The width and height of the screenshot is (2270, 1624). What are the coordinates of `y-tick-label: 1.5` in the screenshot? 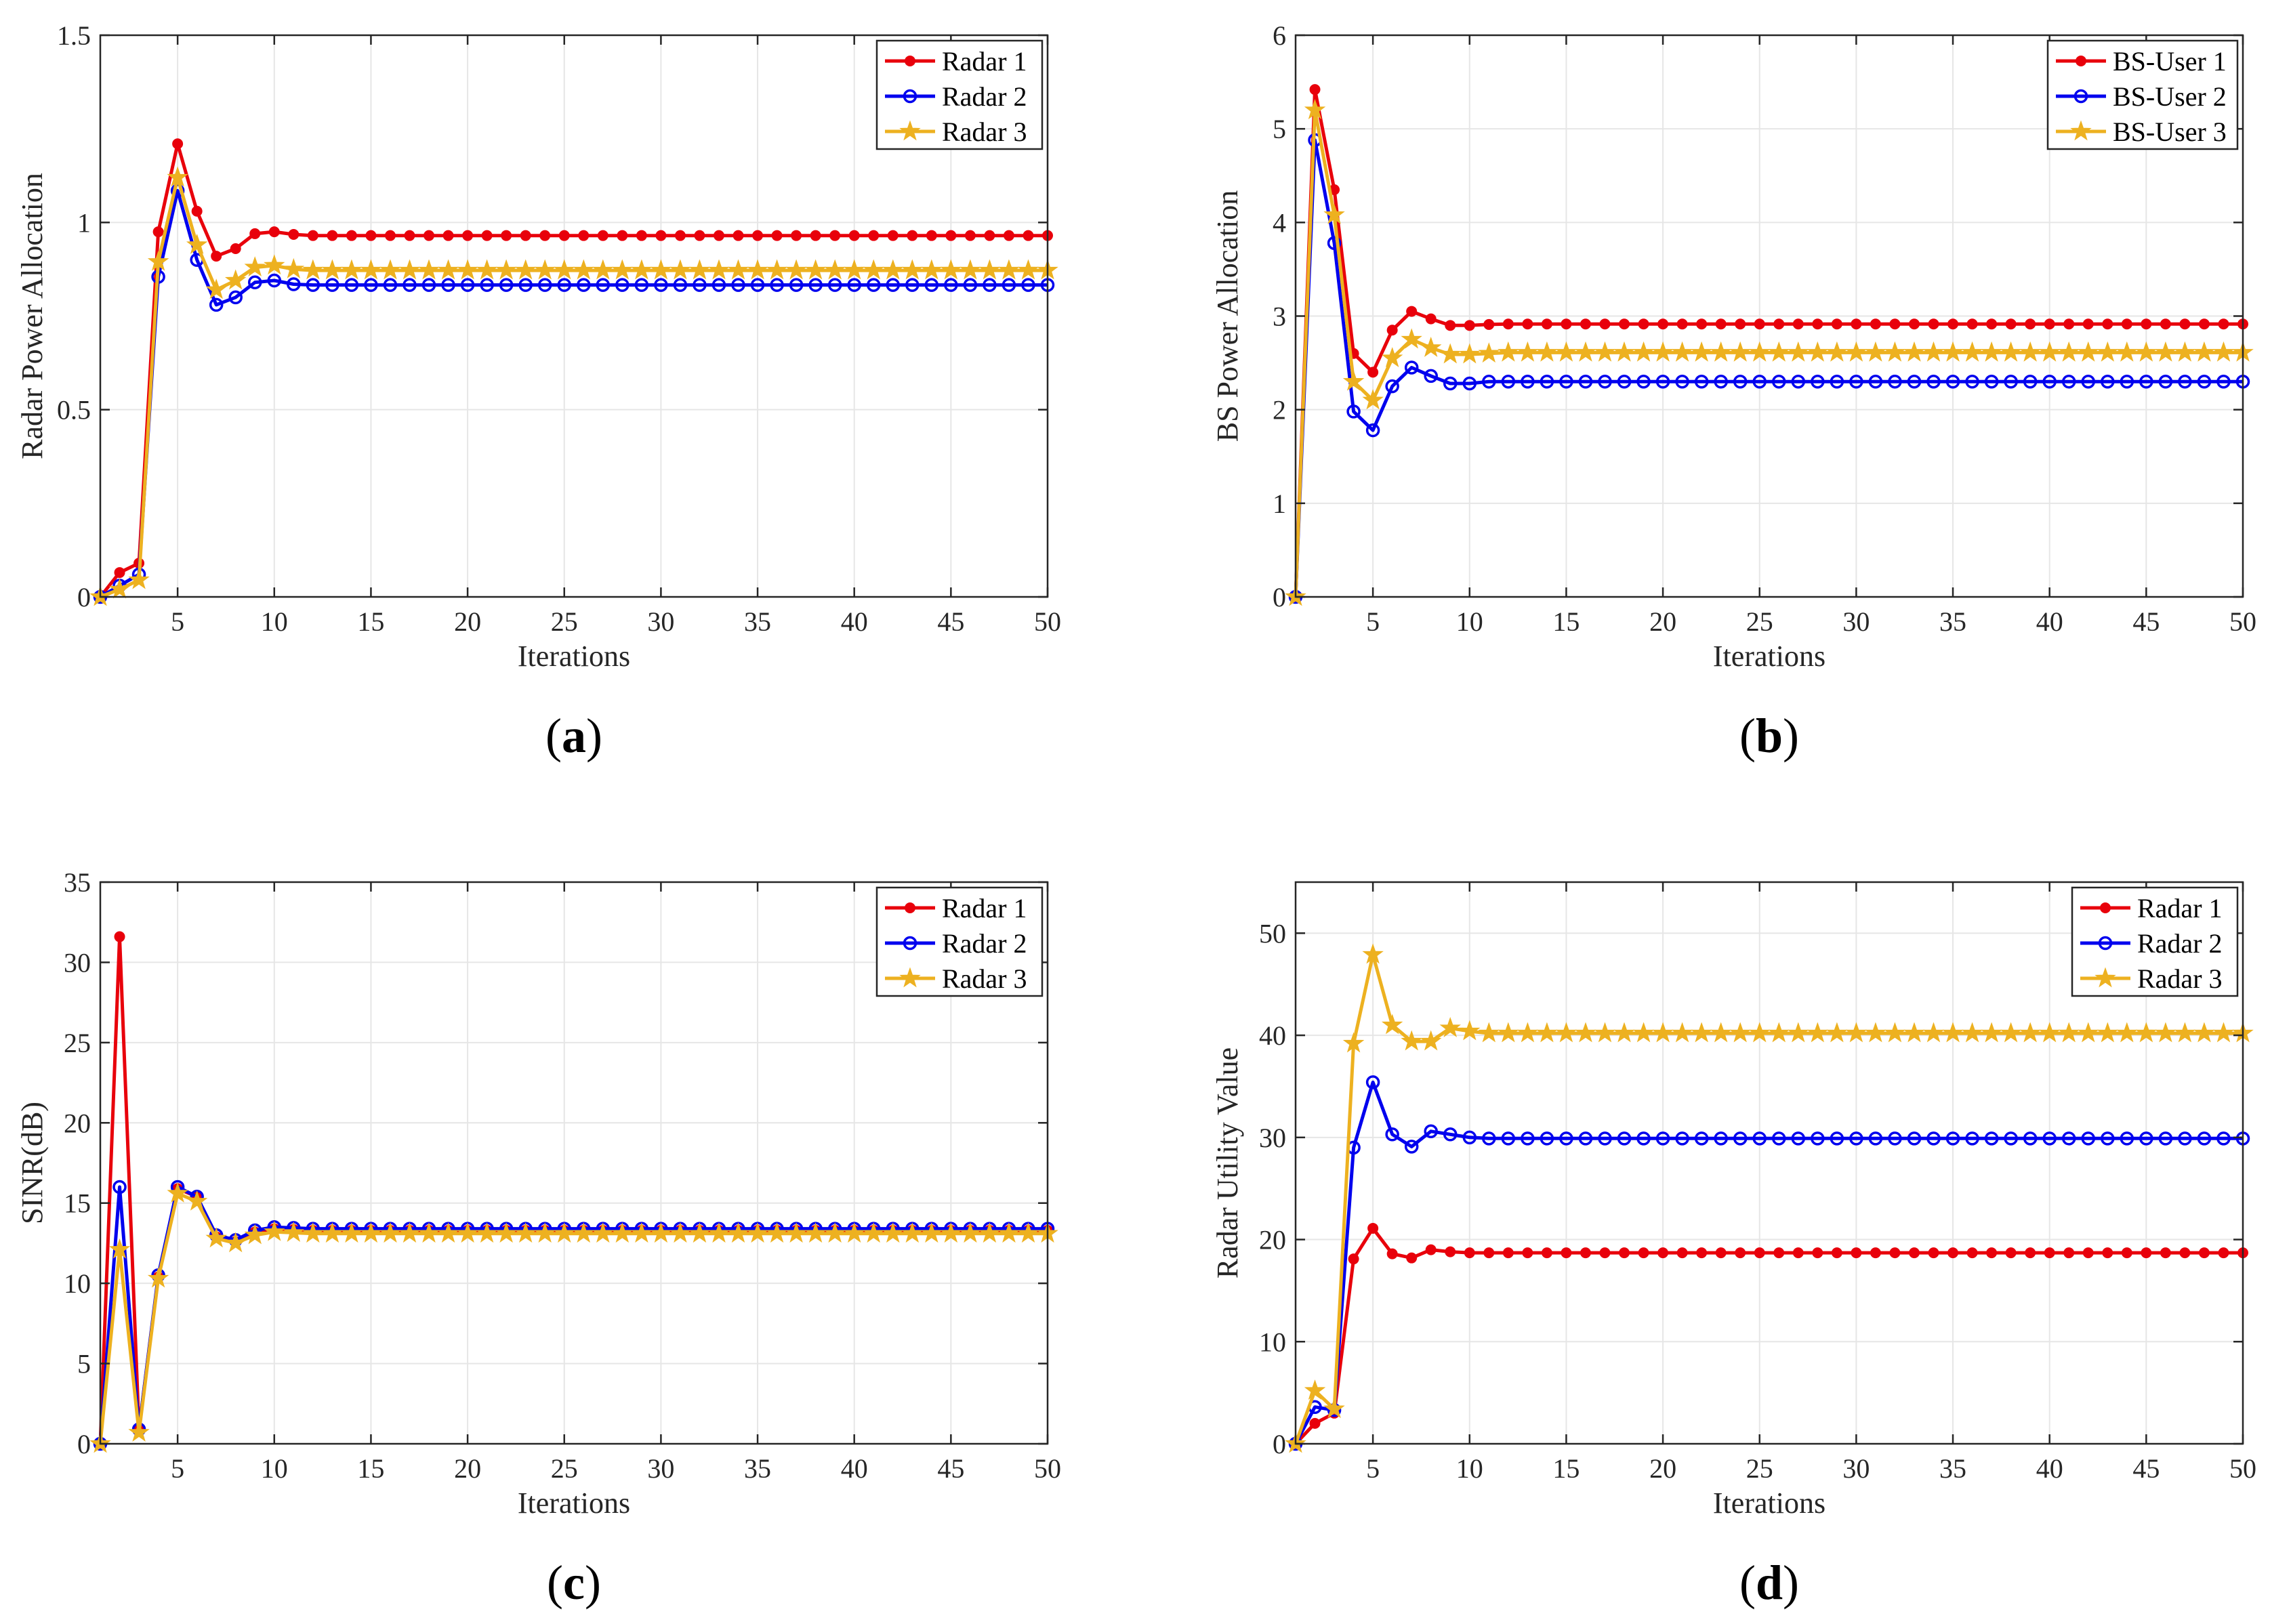 It's located at (74, 35).